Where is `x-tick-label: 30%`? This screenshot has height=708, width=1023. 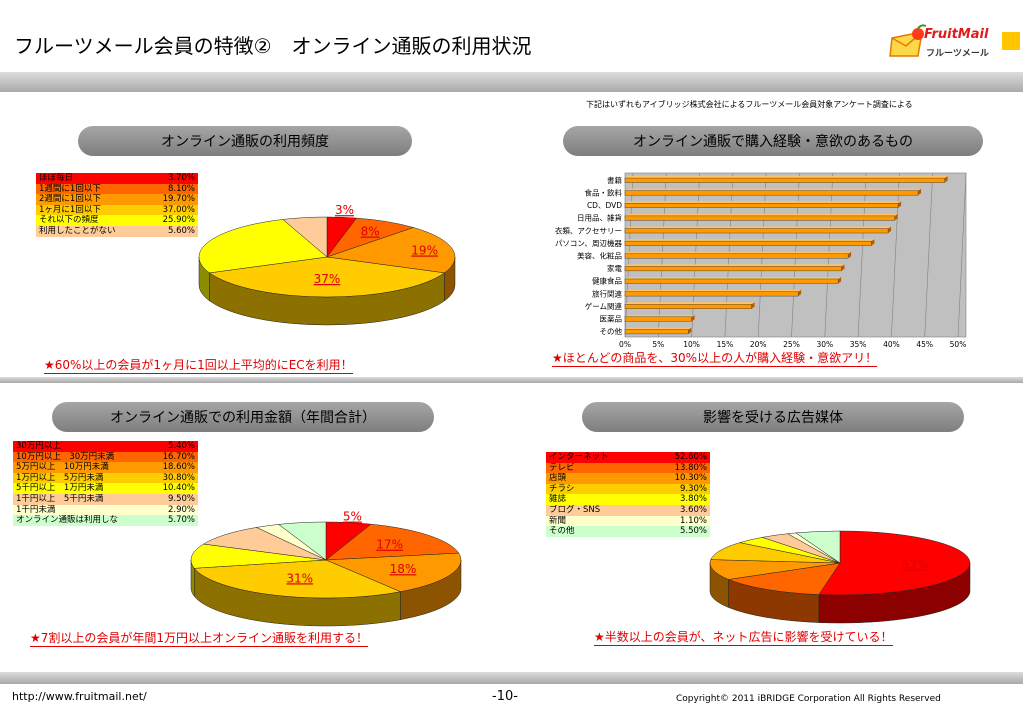 x-tick-label: 30% is located at coordinates (824, 344).